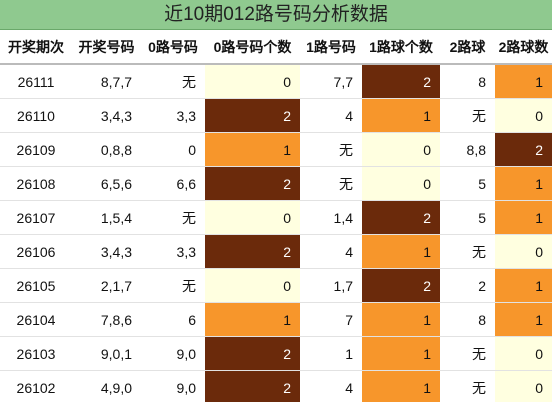 The image size is (552, 402). What do you see at coordinates (173, 183) in the screenshot?
I see `table-cell: 6,6` at bounding box center [173, 183].